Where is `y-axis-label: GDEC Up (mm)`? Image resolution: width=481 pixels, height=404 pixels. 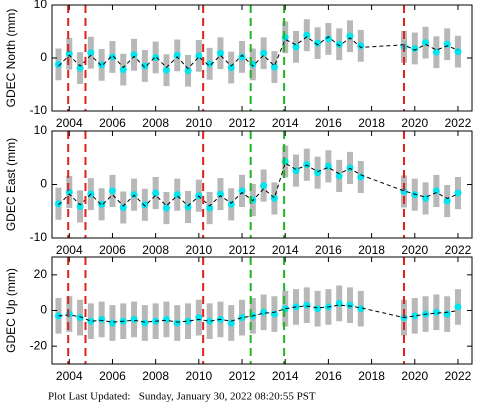 y-axis-label: GDEC Up (mm) is located at coordinates (11, 310).